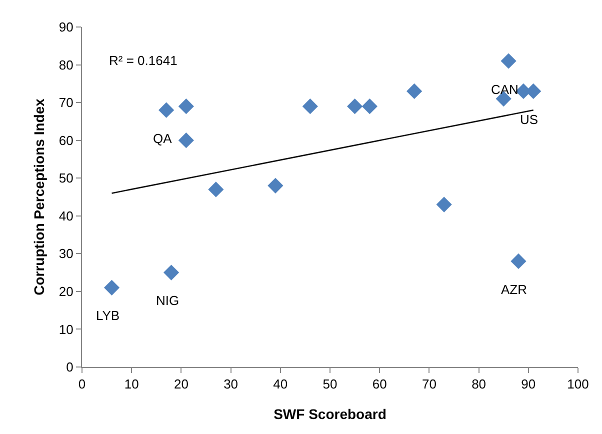 This screenshot has height=434, width=602. What do you see at coordinates (66, 64) in the screenshot?
I see `y-tick-label: 80` at bounding box center [66, 64].